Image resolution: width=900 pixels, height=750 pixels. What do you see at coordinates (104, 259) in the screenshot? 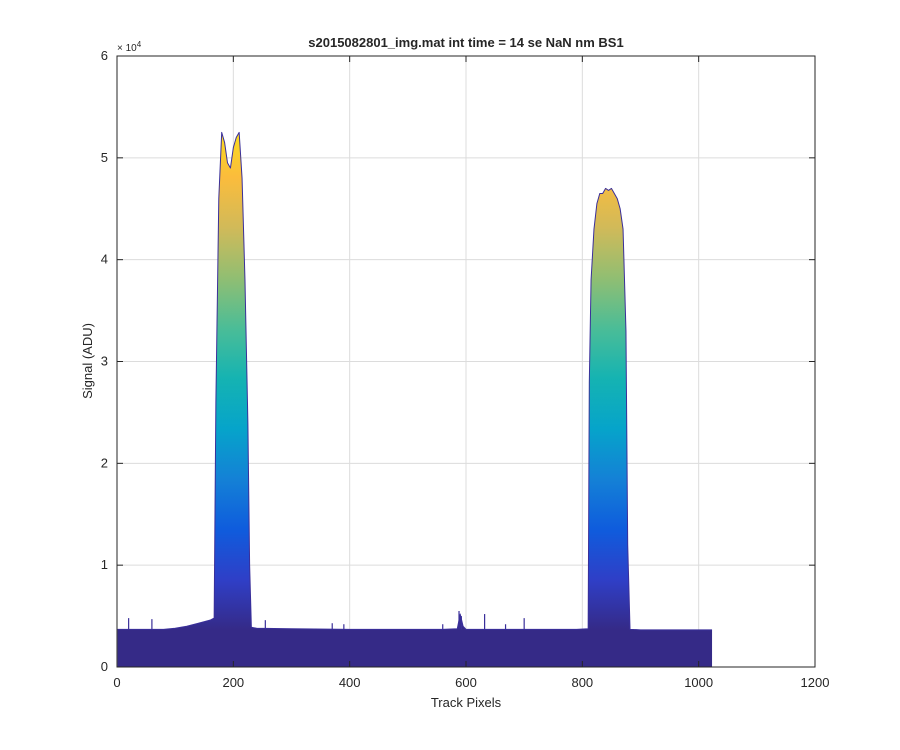
I see `y-tick-label: 4` at bounding box center [104, 259].